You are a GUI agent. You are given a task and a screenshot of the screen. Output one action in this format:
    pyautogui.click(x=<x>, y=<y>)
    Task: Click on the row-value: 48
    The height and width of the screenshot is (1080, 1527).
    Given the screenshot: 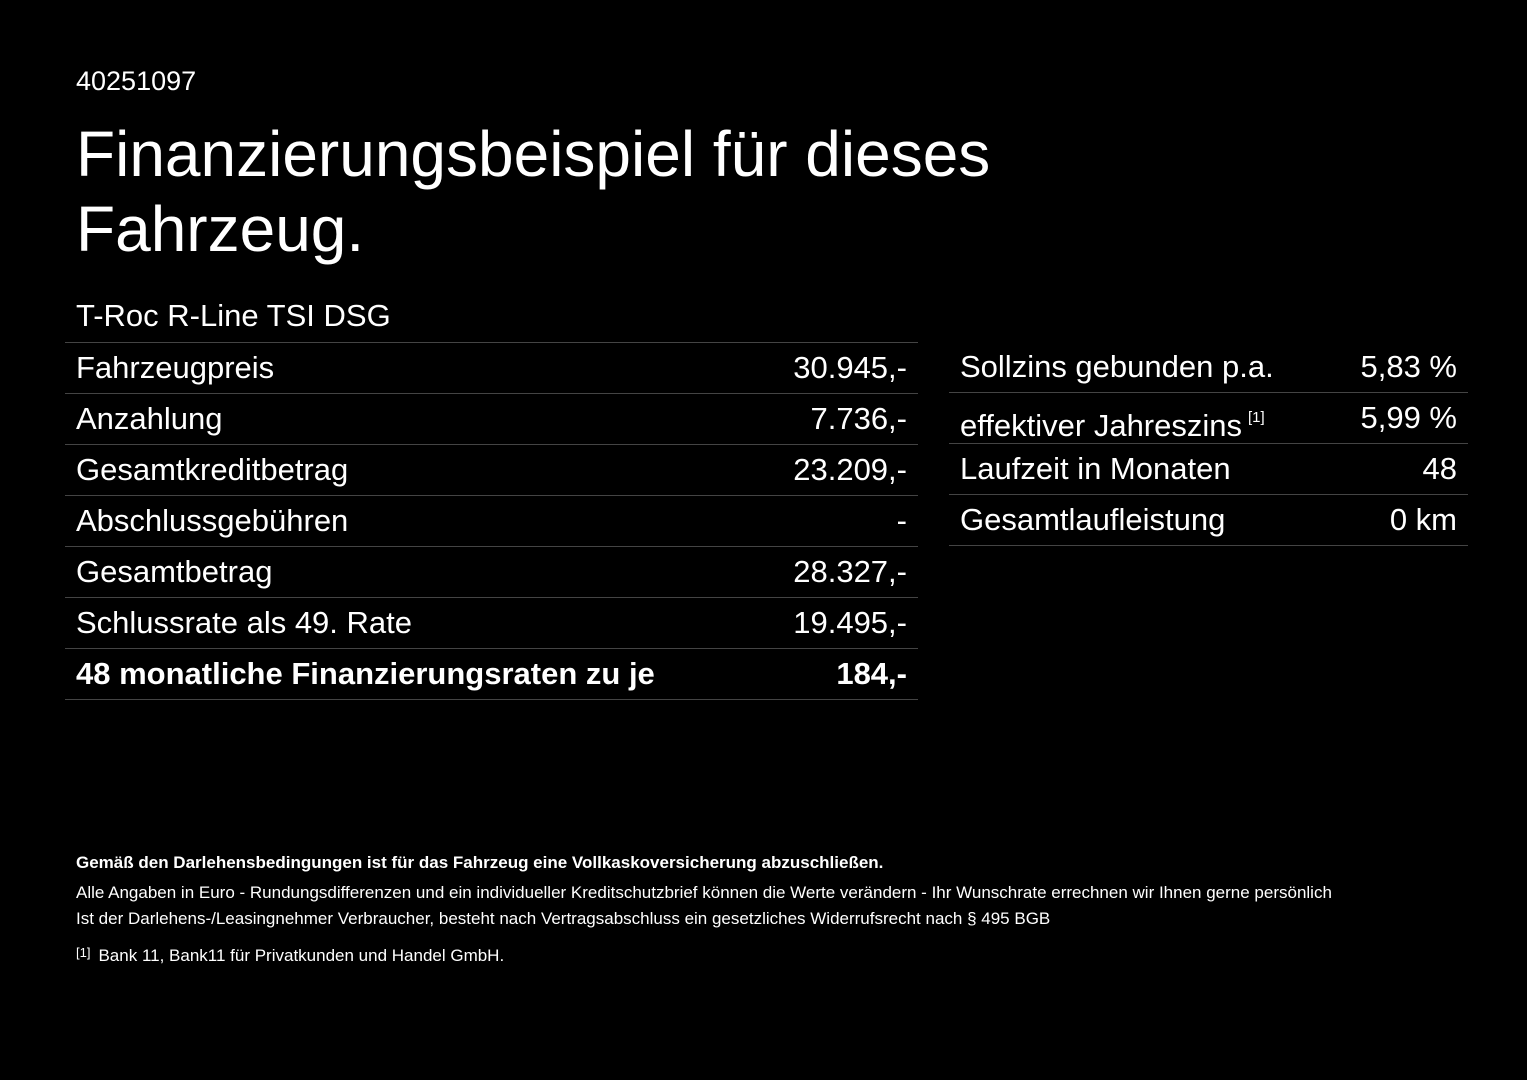 What is the action you would take?
    pyautogui.click(x=1439, y=468)
    